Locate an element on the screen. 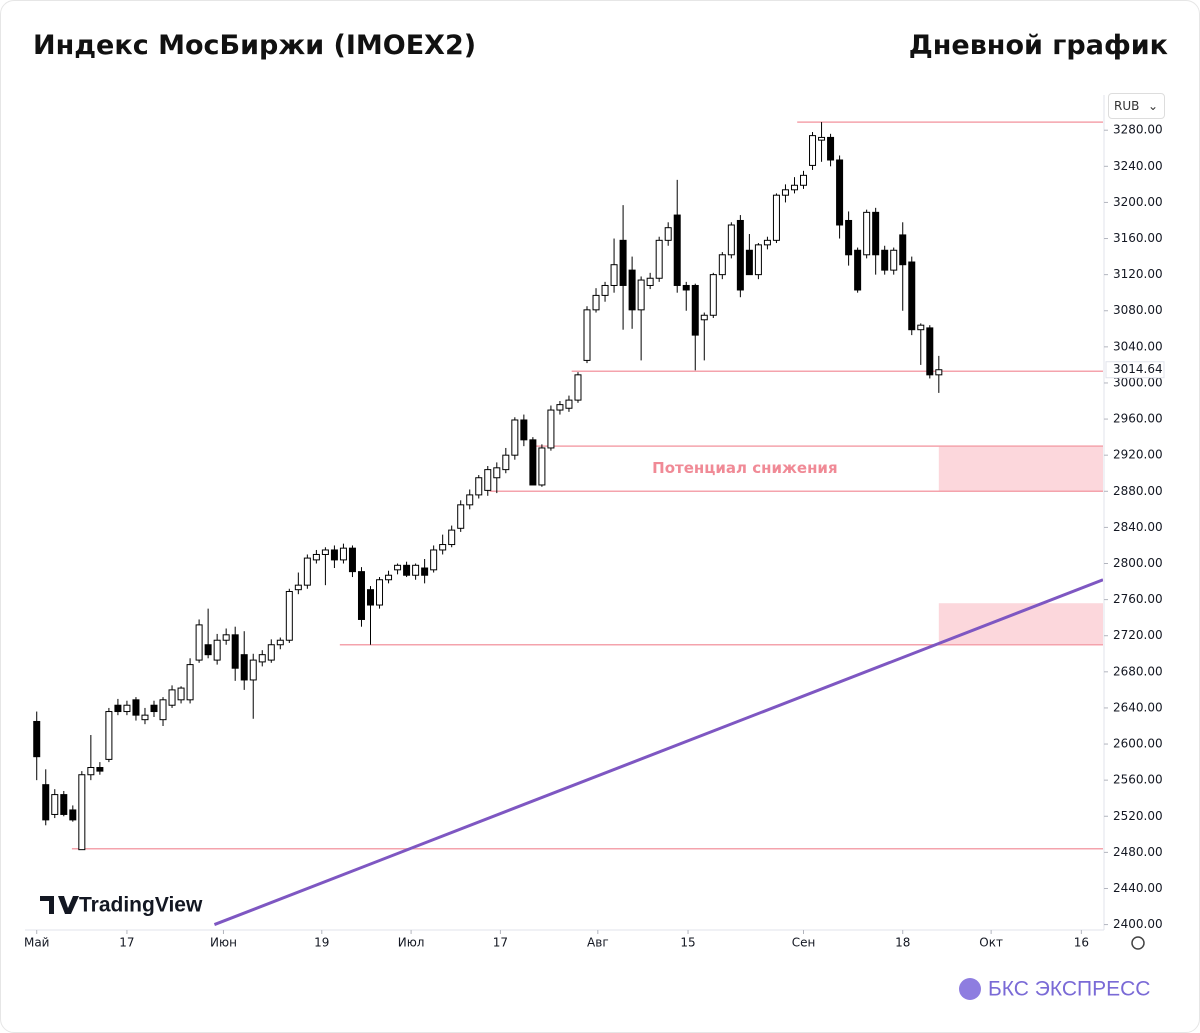 This screenshot has height=1033, width=1200. currency-select: RUB ⌄ is located at coordinates (1136, 106).